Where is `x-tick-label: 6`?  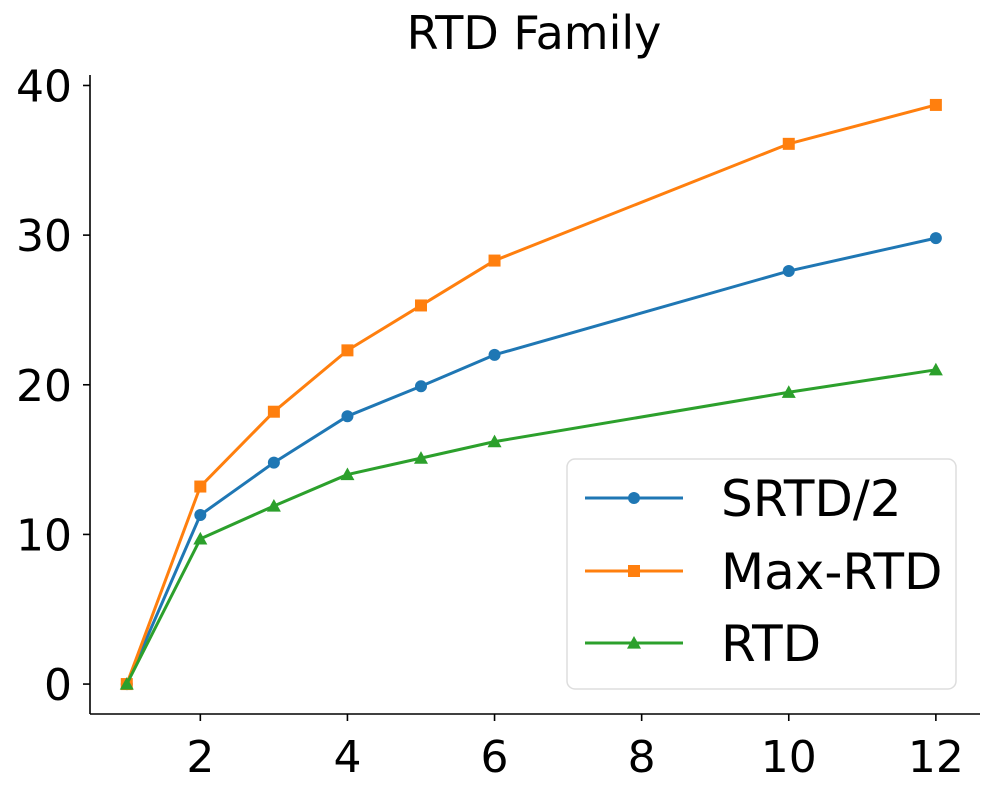
x-tick-label: 6 is located at coordinates (495, 757).